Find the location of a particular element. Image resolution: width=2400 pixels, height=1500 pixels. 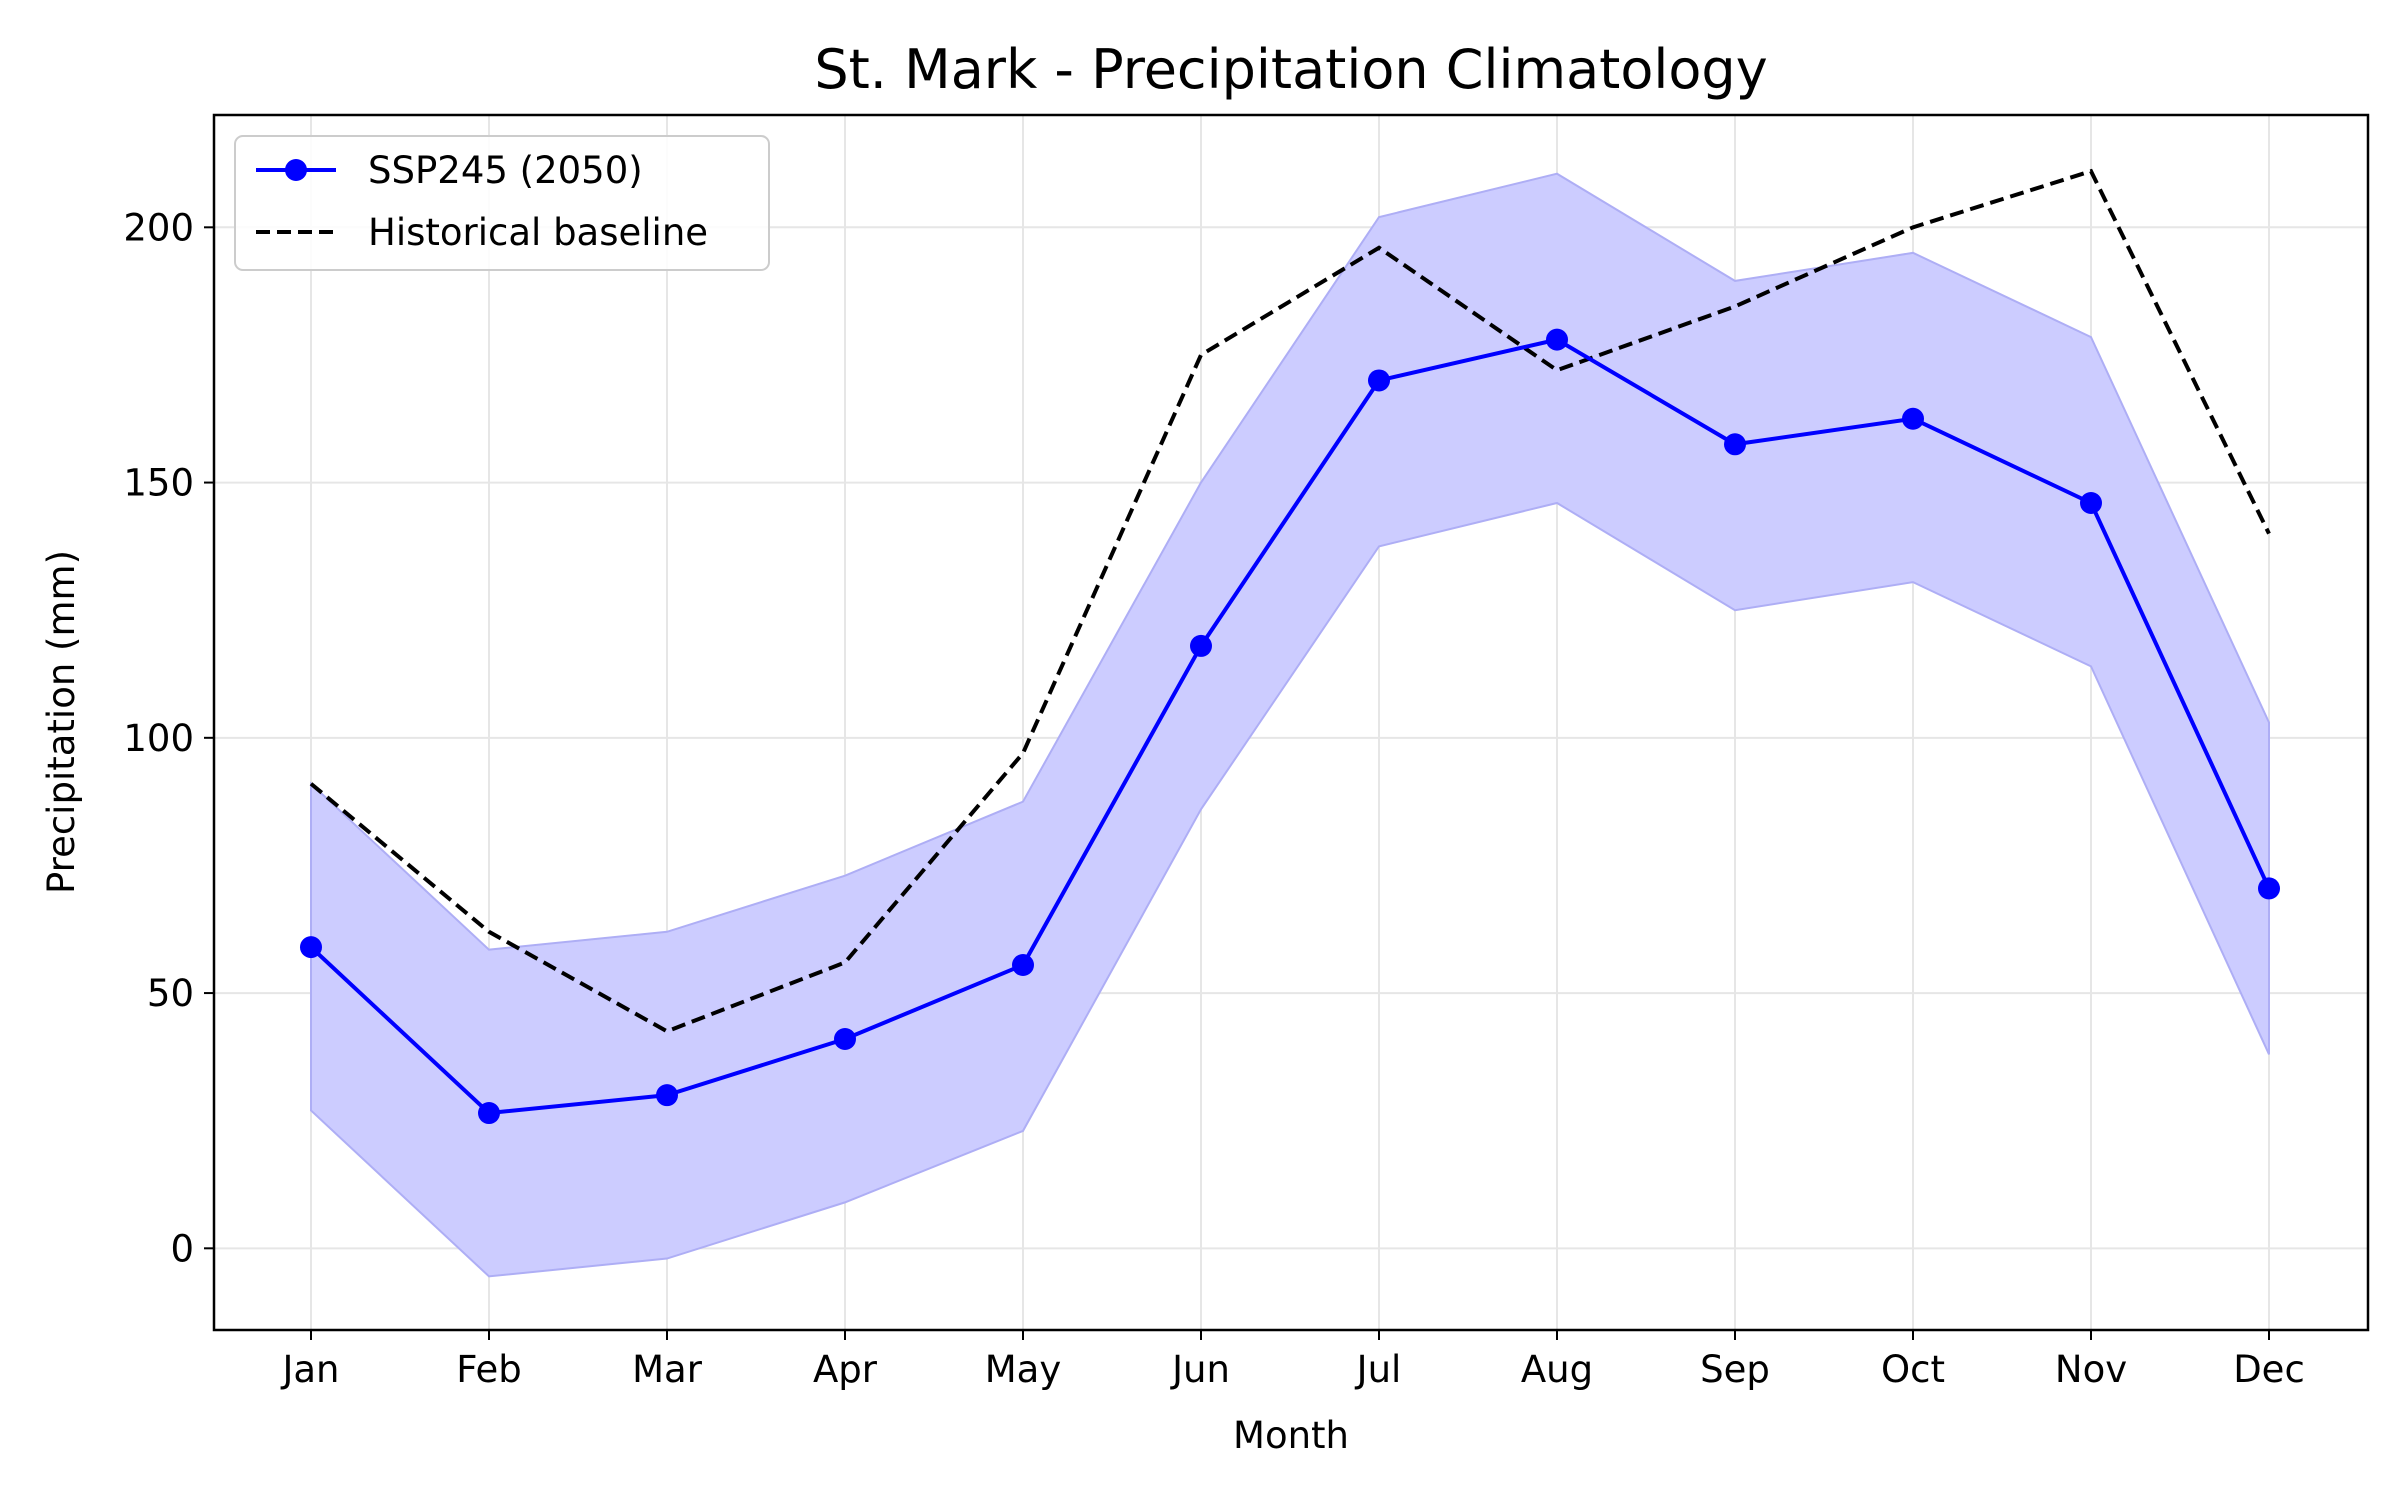

x-tick-label: Dec is located at coordinates (2269, 1369).